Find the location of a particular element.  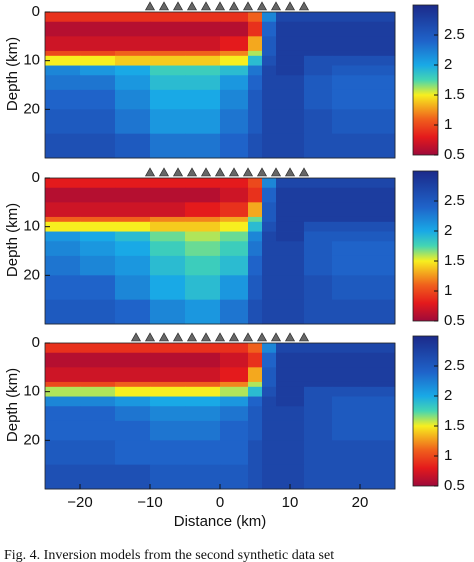

y-axis-label: Depth (km) is located at coordinates (12, 240).